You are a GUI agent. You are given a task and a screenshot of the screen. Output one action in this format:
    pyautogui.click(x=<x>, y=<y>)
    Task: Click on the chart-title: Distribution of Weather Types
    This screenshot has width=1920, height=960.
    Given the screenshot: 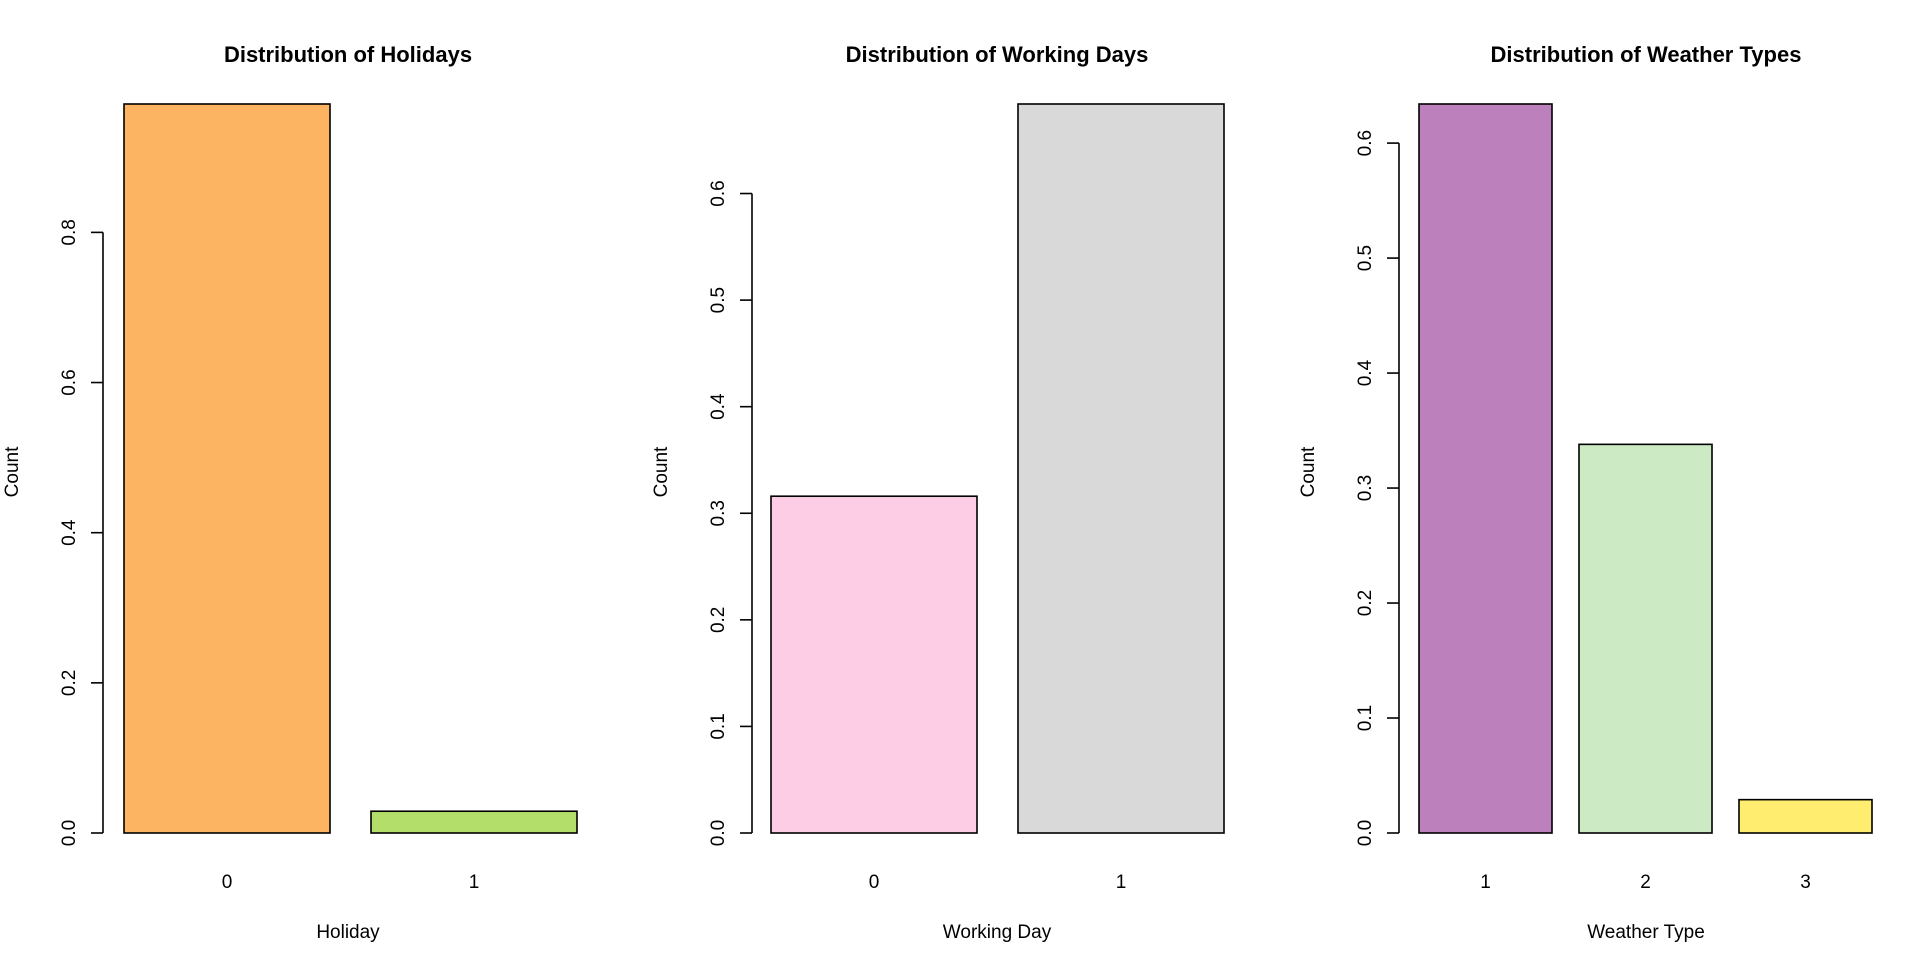 What is the action you would take?
    pyautogui.click(x=1646, y=54)
    